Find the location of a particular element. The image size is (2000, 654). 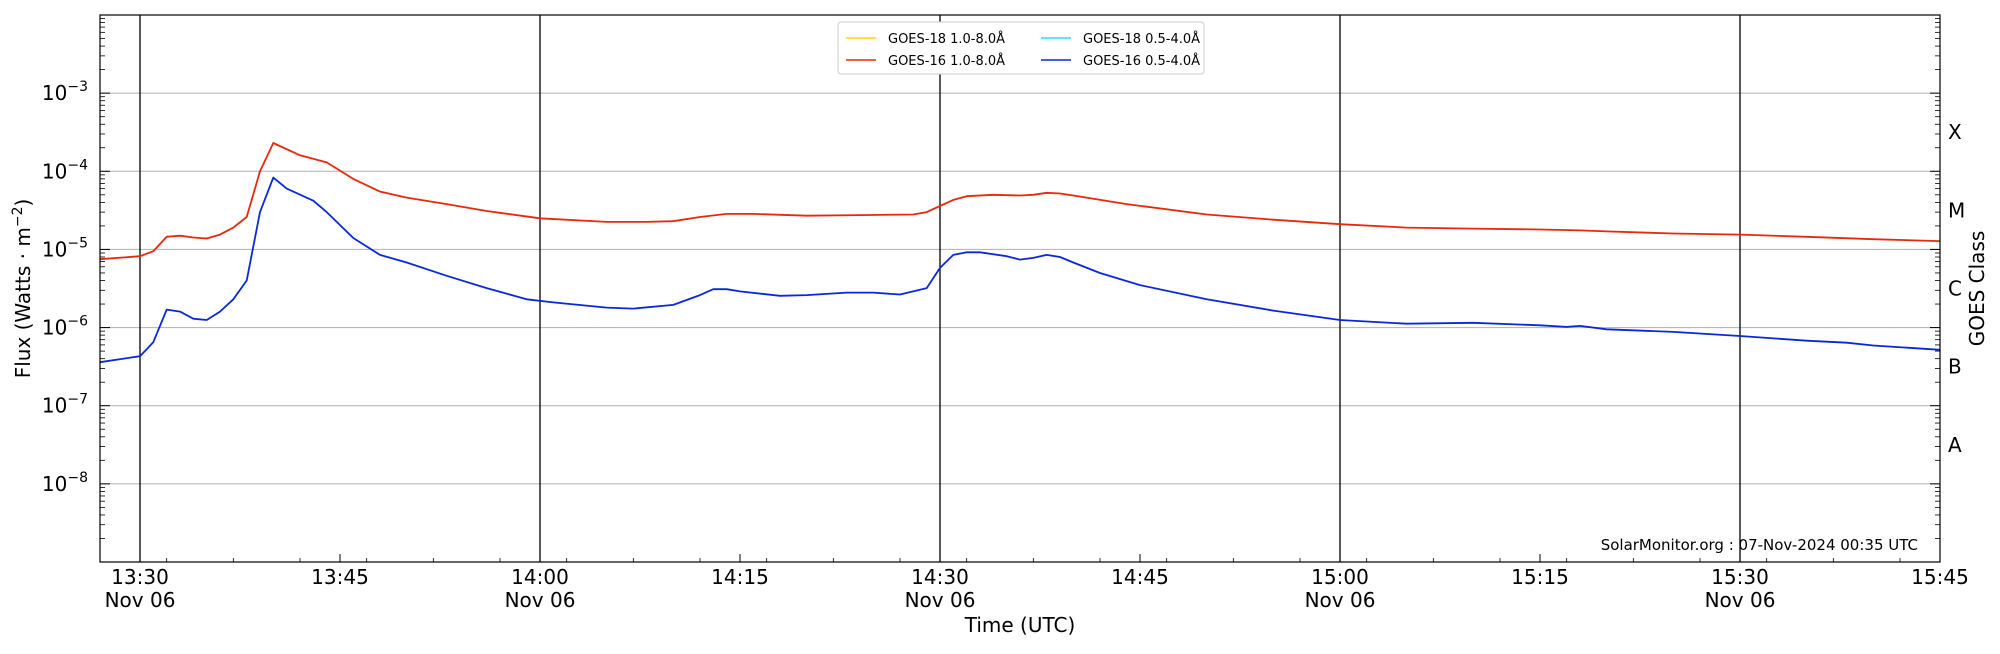

y-axis-label-main: Flux (Watts · m is located at coordinates (23, 302).